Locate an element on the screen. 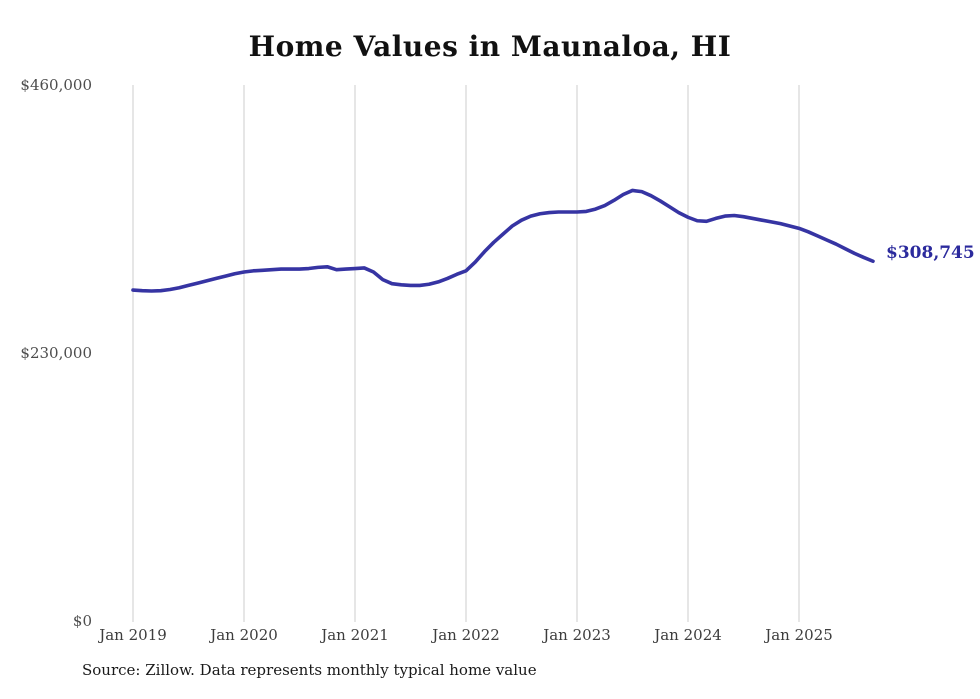 This screenshot has height=699, width=980. x-axis-tick-label: Jan 2025 is located at coordinates (799, 635).